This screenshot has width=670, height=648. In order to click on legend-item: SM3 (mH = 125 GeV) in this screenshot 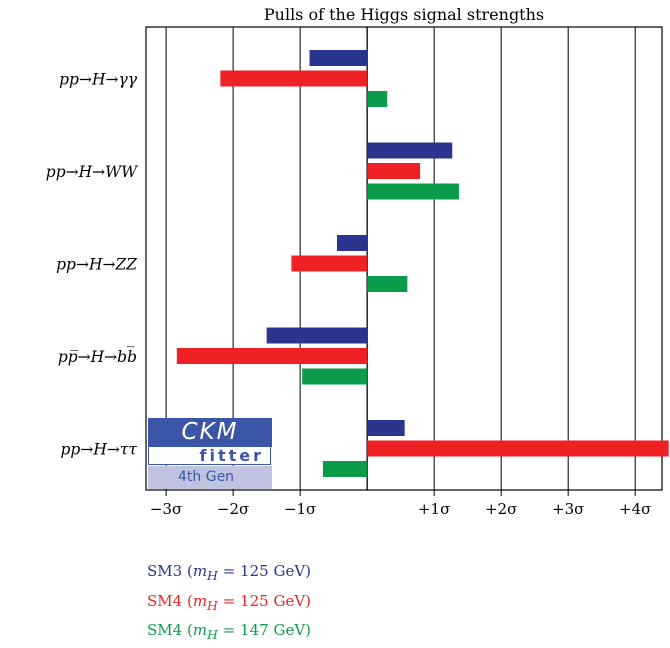, I will do `click(229, 572)`.